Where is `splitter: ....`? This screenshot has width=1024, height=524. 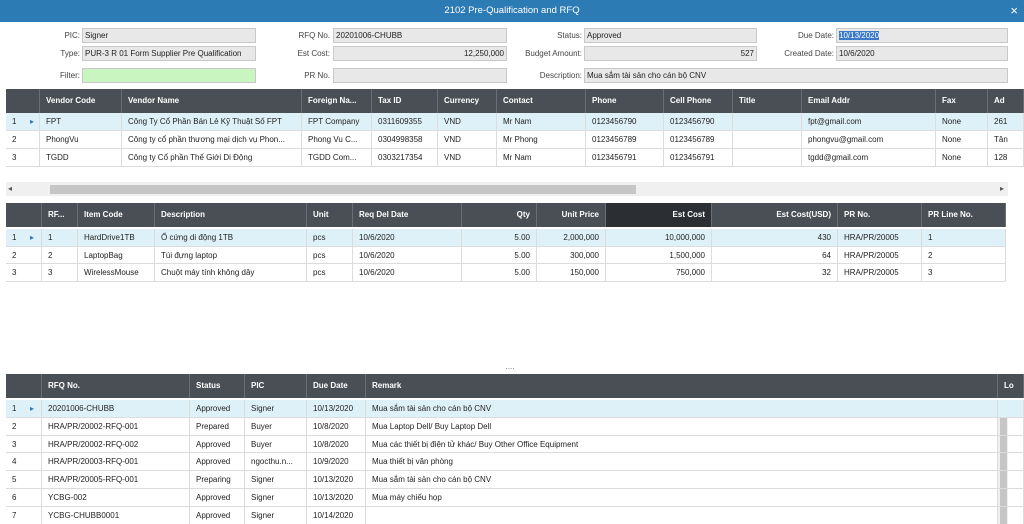
splitter: .... is located at coordinates (510, 366).